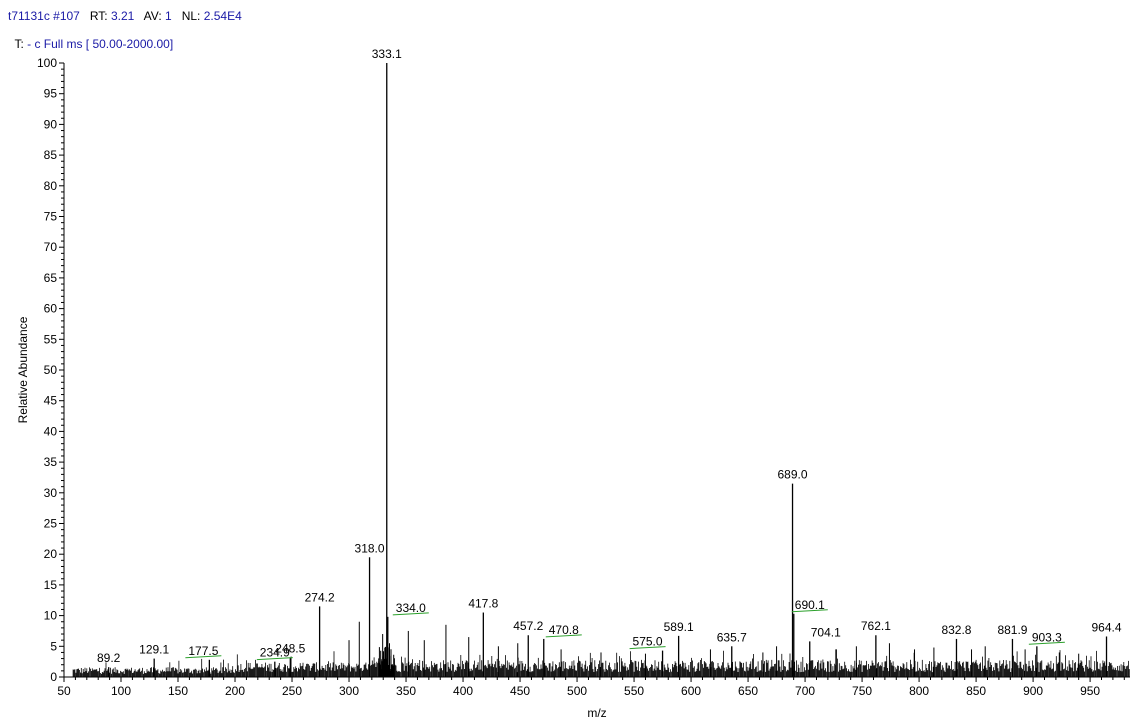 The image size is (1131, 722). What do you see at coordinates (51, 401) in the screenshot?
I see `y-tick-label: 45` at bounding box center [51, 401].